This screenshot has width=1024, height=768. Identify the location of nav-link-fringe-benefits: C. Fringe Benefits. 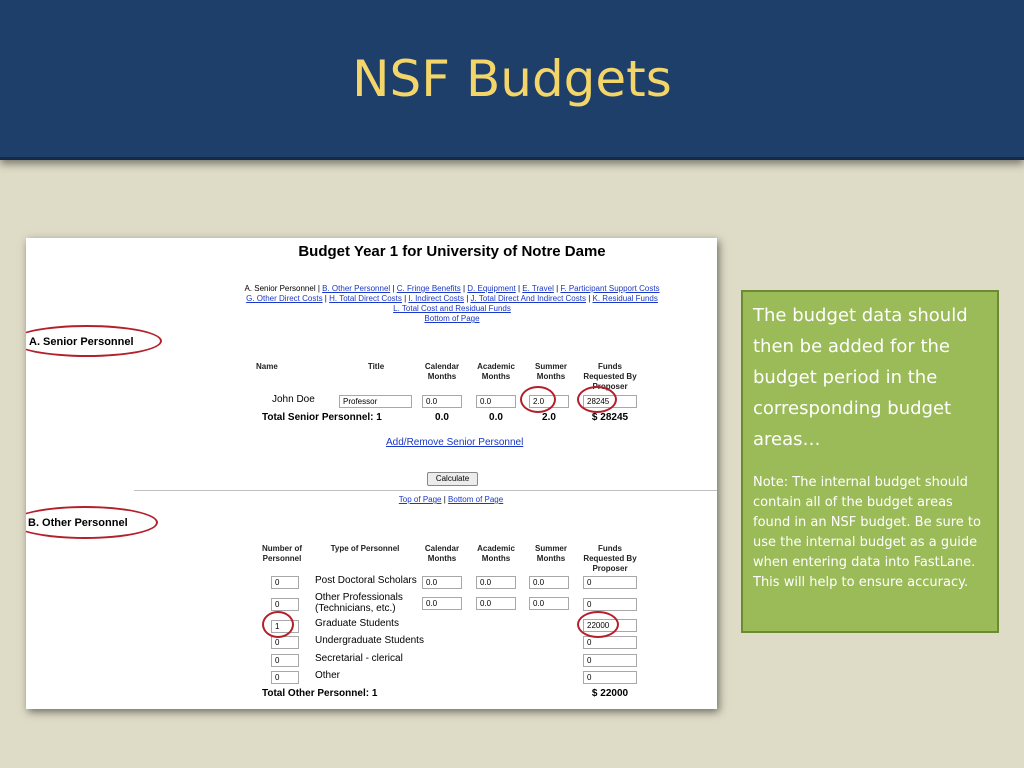
(428, 288).